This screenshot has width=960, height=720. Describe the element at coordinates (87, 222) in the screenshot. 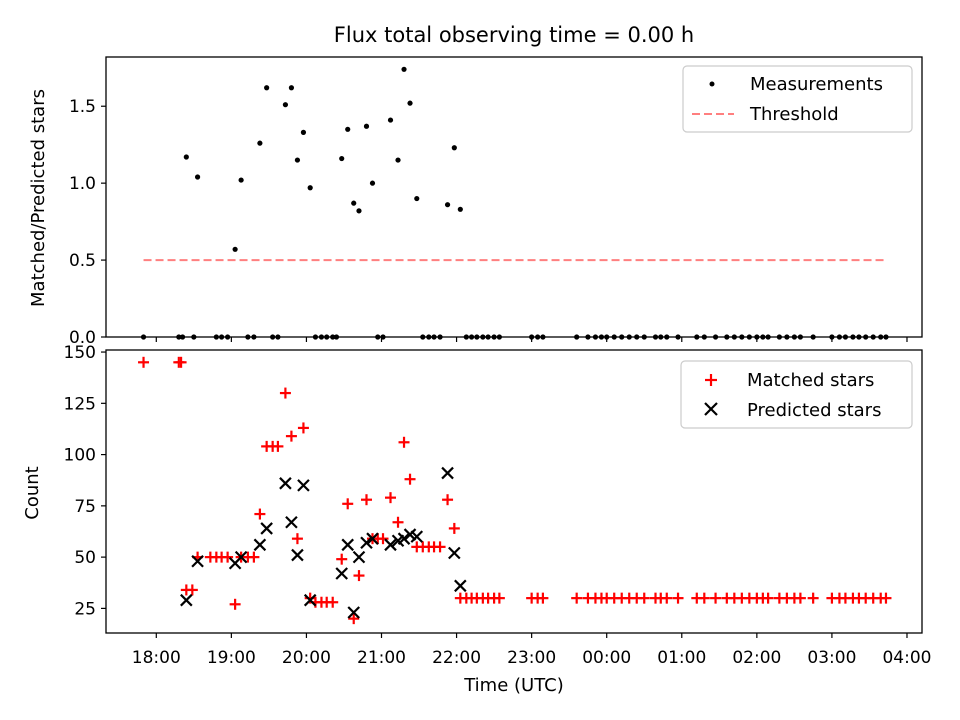

I see `top-y-ticks: 0.0 0.5 1.0 1.5` at that location.